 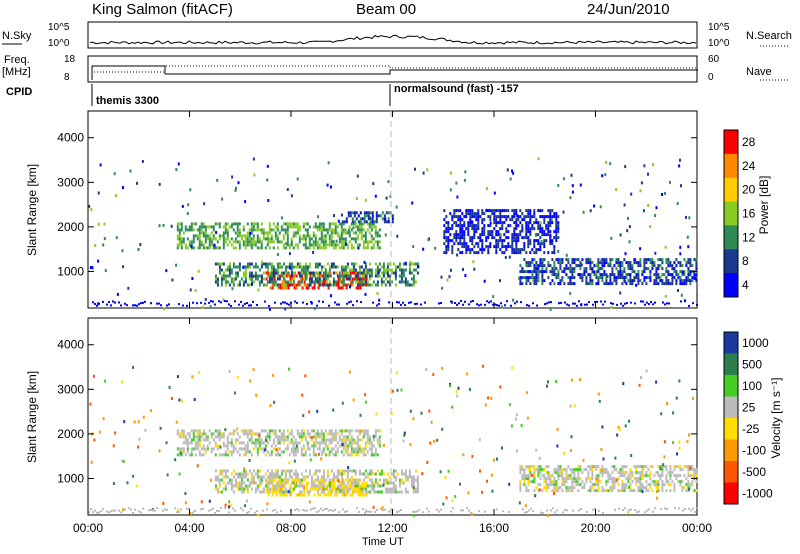 What do you see at coordinates (764, 205) in the screenshot?
I see `power-scale-label: Power [dB]` at bounding box center [764, 205].